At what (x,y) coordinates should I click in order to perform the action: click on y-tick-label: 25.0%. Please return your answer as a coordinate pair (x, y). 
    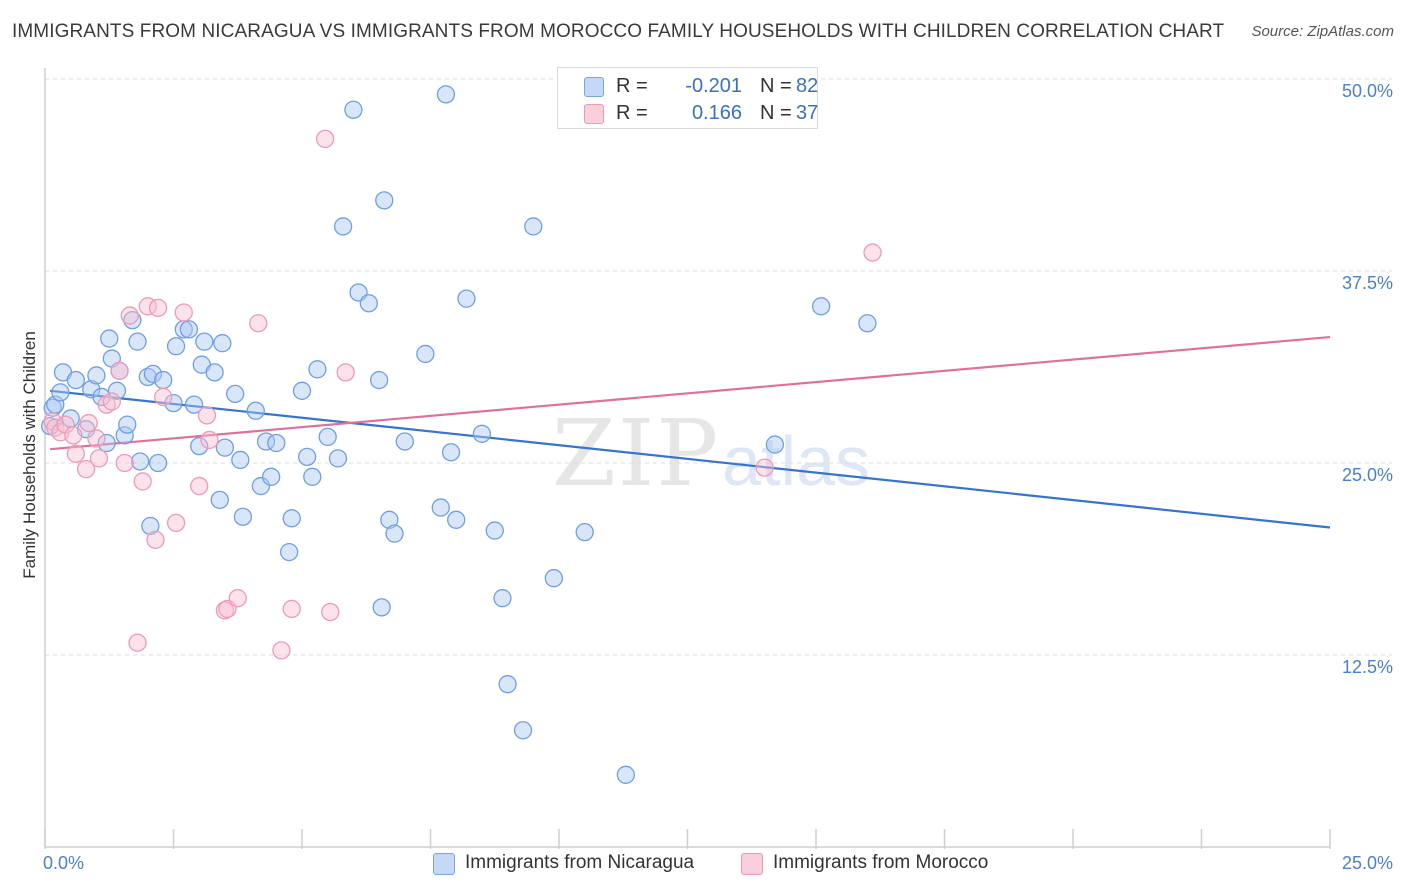
    Looking at the image, I should click on (1367, 475).